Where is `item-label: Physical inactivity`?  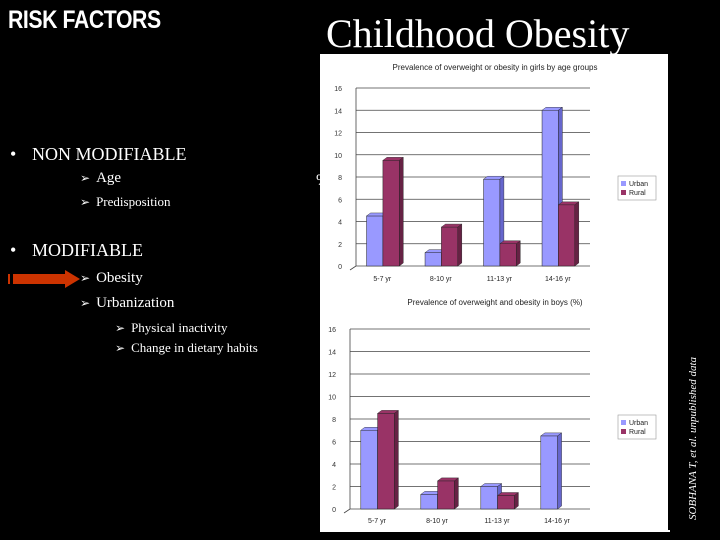
item-label: Physical inactivity is located at coordinates (179, 327).